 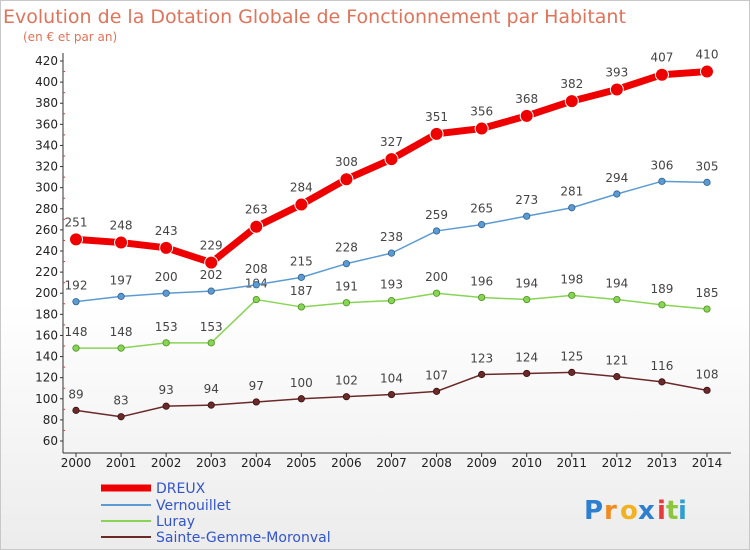 What do you see at coordinates (526, 284) in the screenshot?
I see `data-label: 194` at bounding box center [526, 284].